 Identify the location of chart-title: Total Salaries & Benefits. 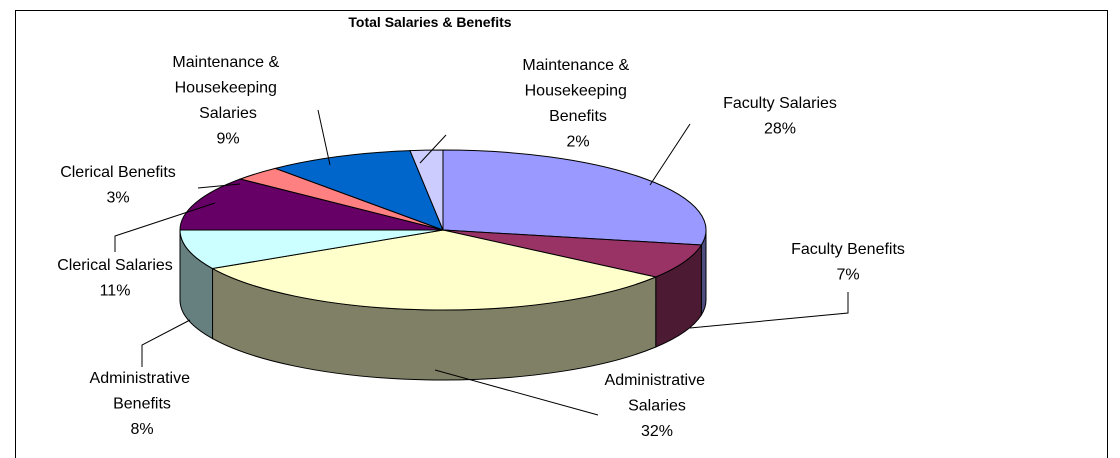
(429, 22).